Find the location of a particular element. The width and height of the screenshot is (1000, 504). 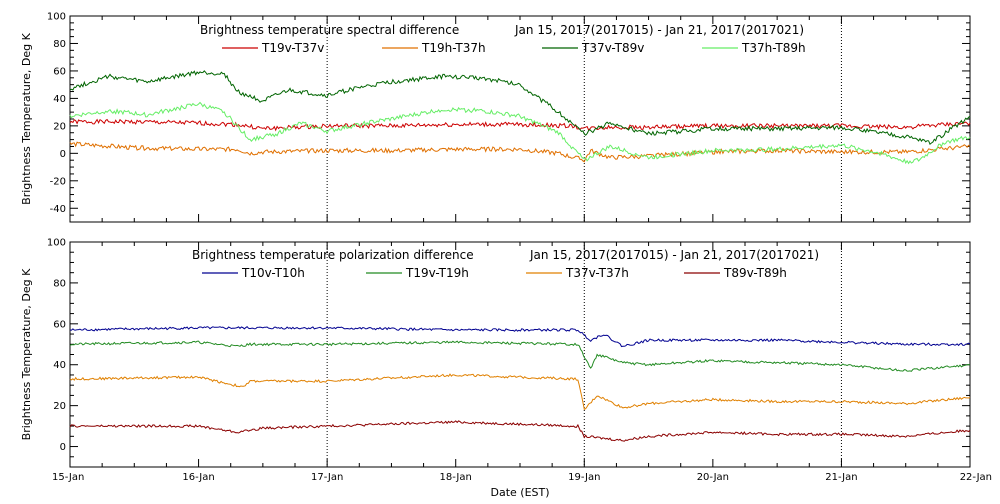

x-tick-label: 22-Jan is located at coordinates (976, 477).